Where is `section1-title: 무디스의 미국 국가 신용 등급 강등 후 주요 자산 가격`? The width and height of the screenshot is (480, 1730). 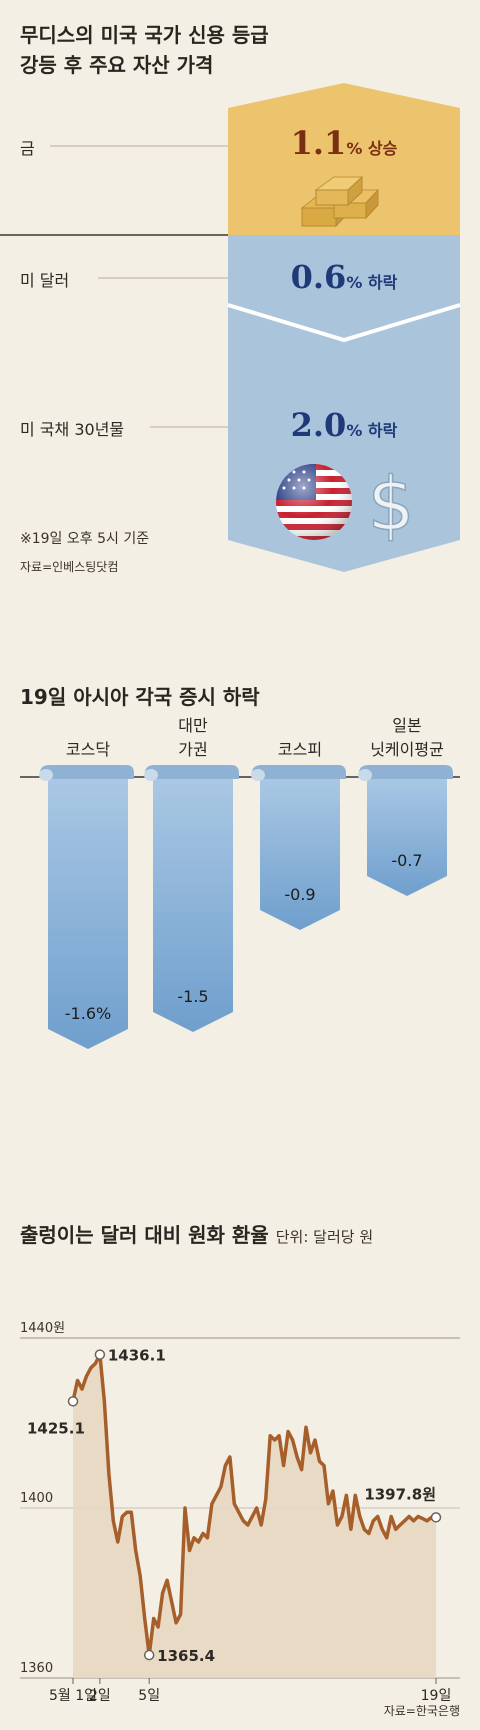 section1-title: 무디스의 미국 국가 신용 등급 강등 후 주요 자산 가격 is located at coordinates (144, 50).